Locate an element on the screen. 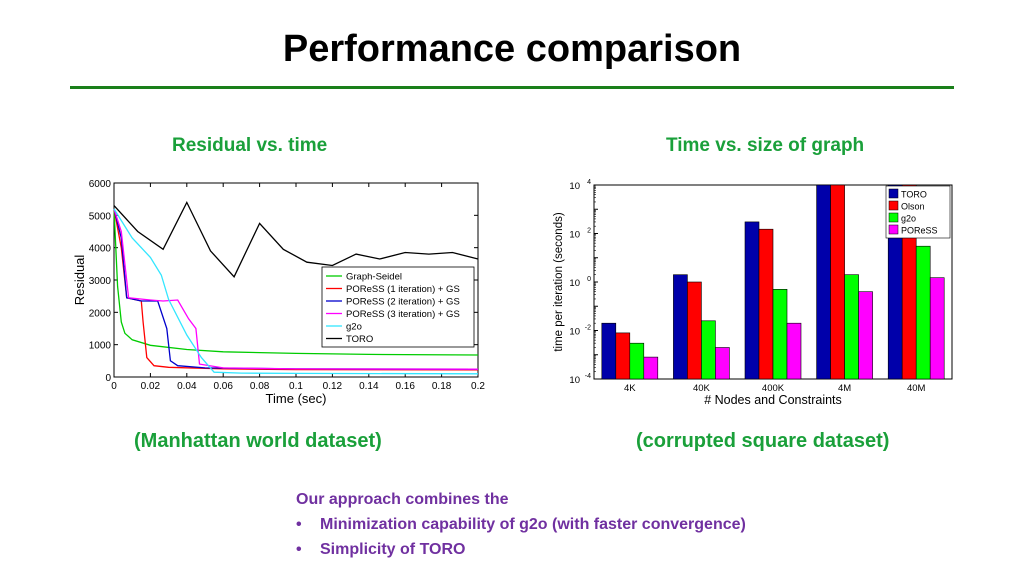  legend-label: Graph-Seidel is located at coordinates (374, 277).